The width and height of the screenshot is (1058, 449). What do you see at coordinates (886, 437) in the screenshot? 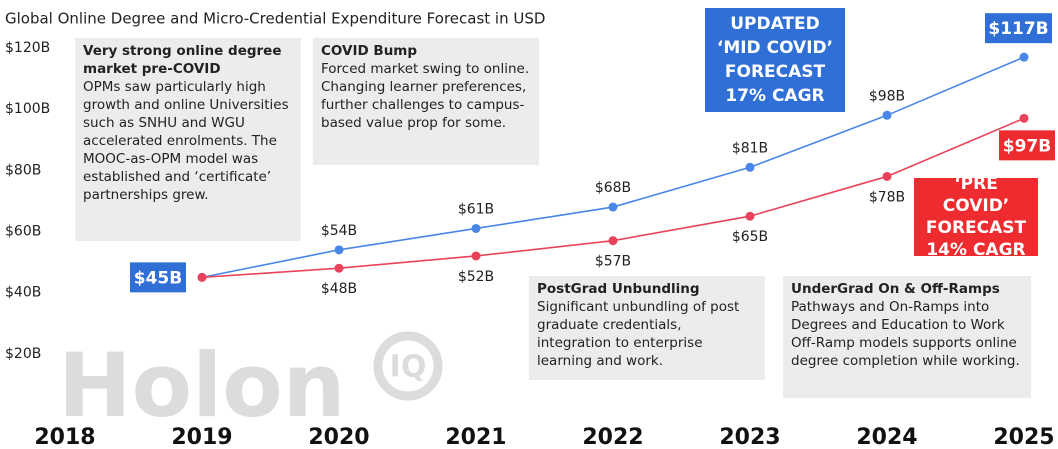
I see `x-tick-label: 2024` at bounding box center [886, 437].